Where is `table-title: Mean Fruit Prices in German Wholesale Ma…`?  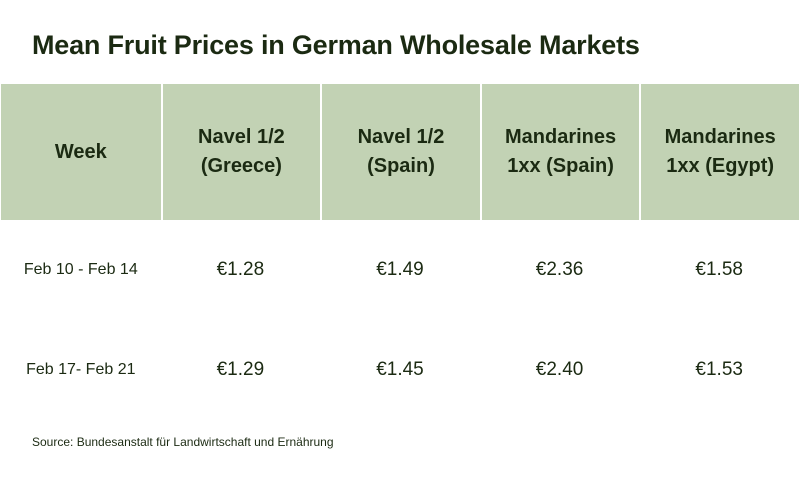
table-title: Mean Fruit Prices in German Wholesale Ma… is located at coordinates (336, 45).